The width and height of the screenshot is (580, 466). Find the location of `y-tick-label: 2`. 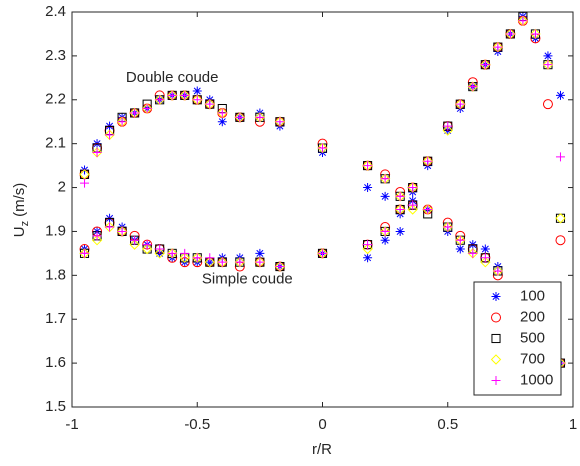

y-tick-label: 2 is located at coordinates (62, 187).